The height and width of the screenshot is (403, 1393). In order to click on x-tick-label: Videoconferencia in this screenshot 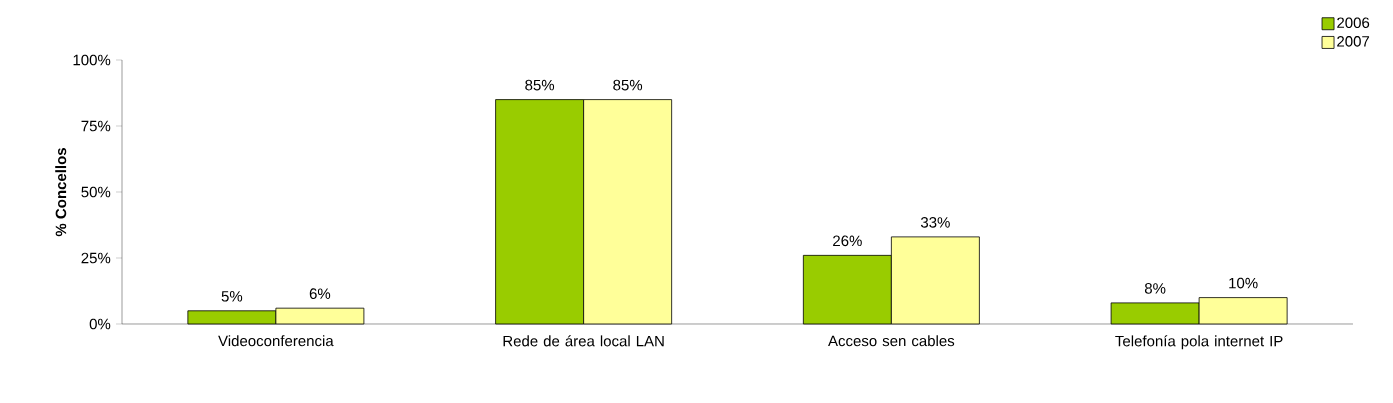, I will do `click(276, 341)`.